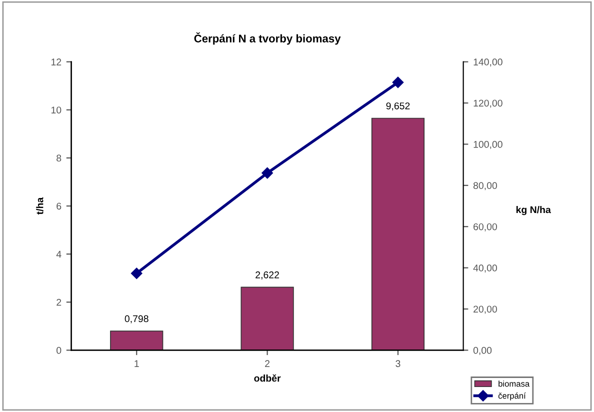 The image size is (594, 412). Describe the element at coordinates (485, 310) in the screenshot. I see `y2-tick-label: 20,00` at that location.